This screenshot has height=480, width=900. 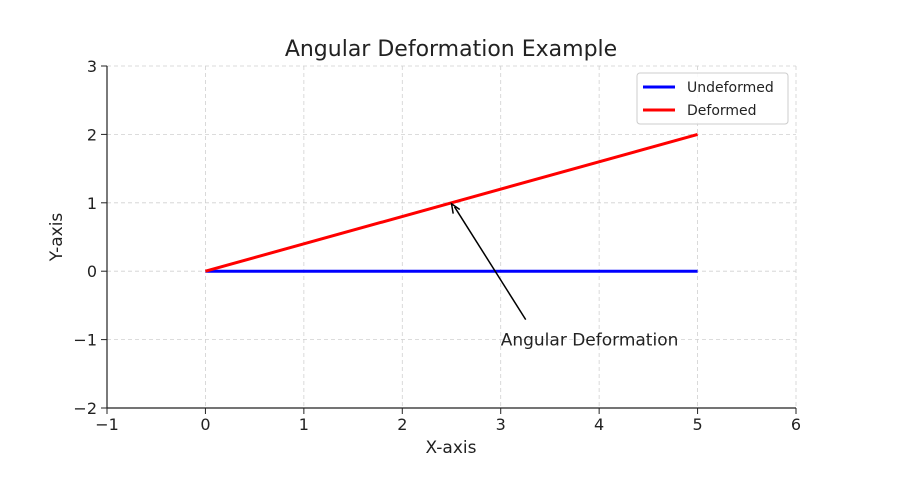 What do you see at coordinates (501, 424) in the screenshot?
I see `x-tick-label: 3` at bounding box center [501, 424].